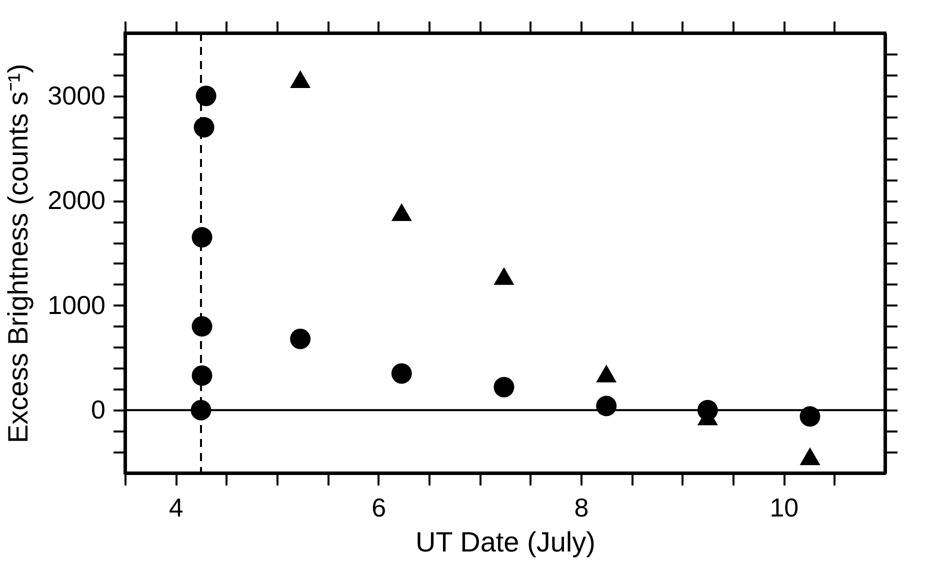  Describe the element at coordinates (784, 507) in the screenshot. I see `x-tick-label: 10` at that location.